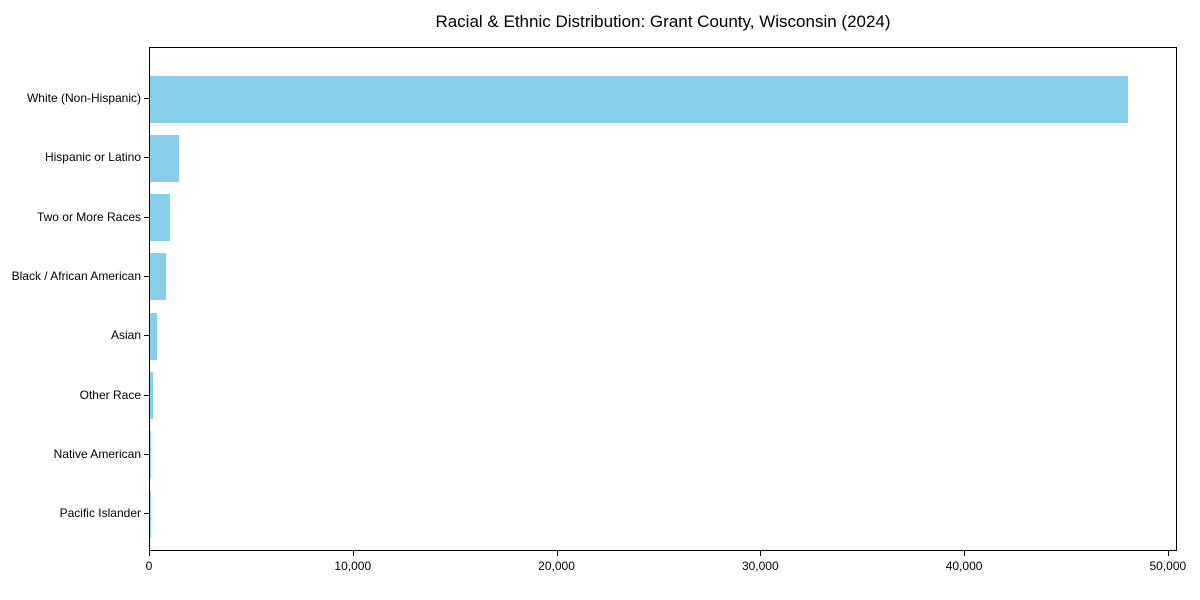 The height and width of the screenshot is (600, 1200). Describe the element at coordinates (964, 566) in the screenshot. I see `x-tick-label: 40,000` at that location.